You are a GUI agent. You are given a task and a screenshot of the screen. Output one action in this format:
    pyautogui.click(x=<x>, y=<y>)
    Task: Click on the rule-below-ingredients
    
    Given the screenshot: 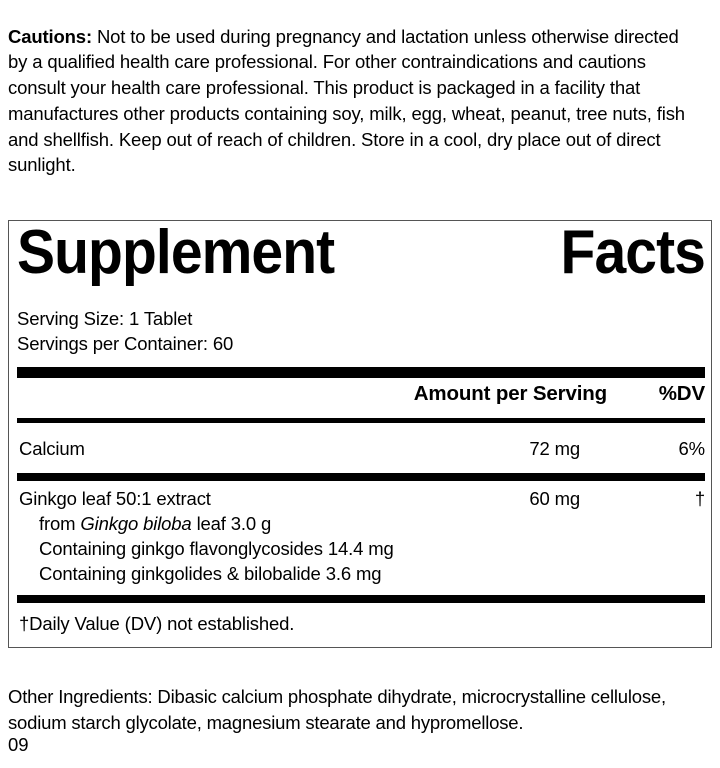 What is the action you would take?
    pyautogui.click(x=361, y=599)
    